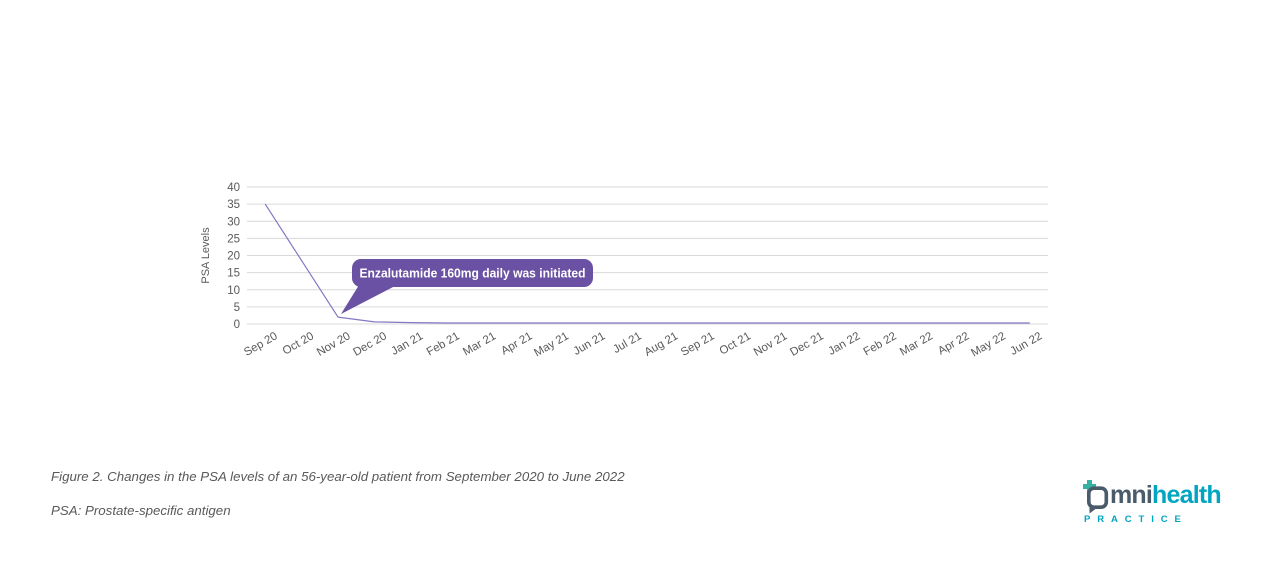 The height and width of the screenshot is (562, 1266). Describe the element at coordinates (233, 205) in the screenshot. I see `y-tick-label: 35` at that location.